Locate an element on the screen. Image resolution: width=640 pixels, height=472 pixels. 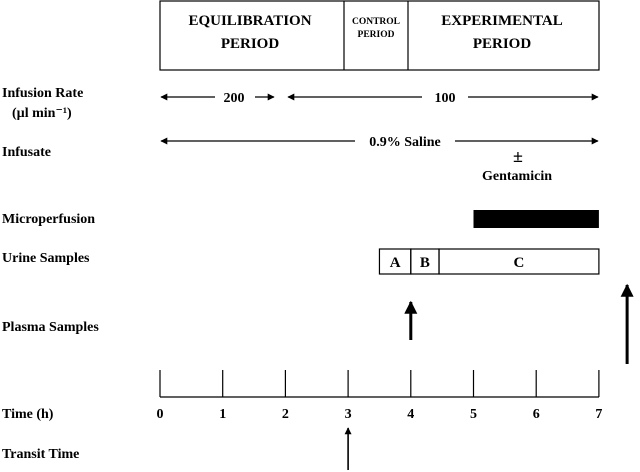
infusion-rate-row: Infusion Rate (µl min⁻¹) 200 100 is located at coordinates (300, 103).